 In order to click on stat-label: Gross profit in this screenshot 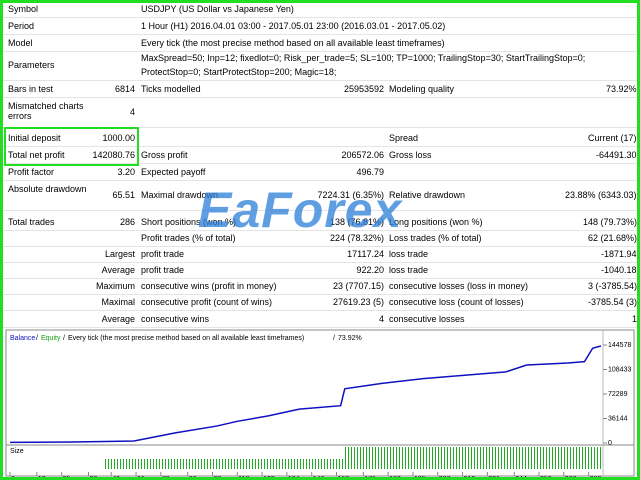, I will do `click(164, 154)`.